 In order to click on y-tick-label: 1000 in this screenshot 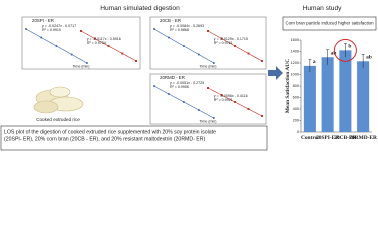, I will do `click(295, 75)`.